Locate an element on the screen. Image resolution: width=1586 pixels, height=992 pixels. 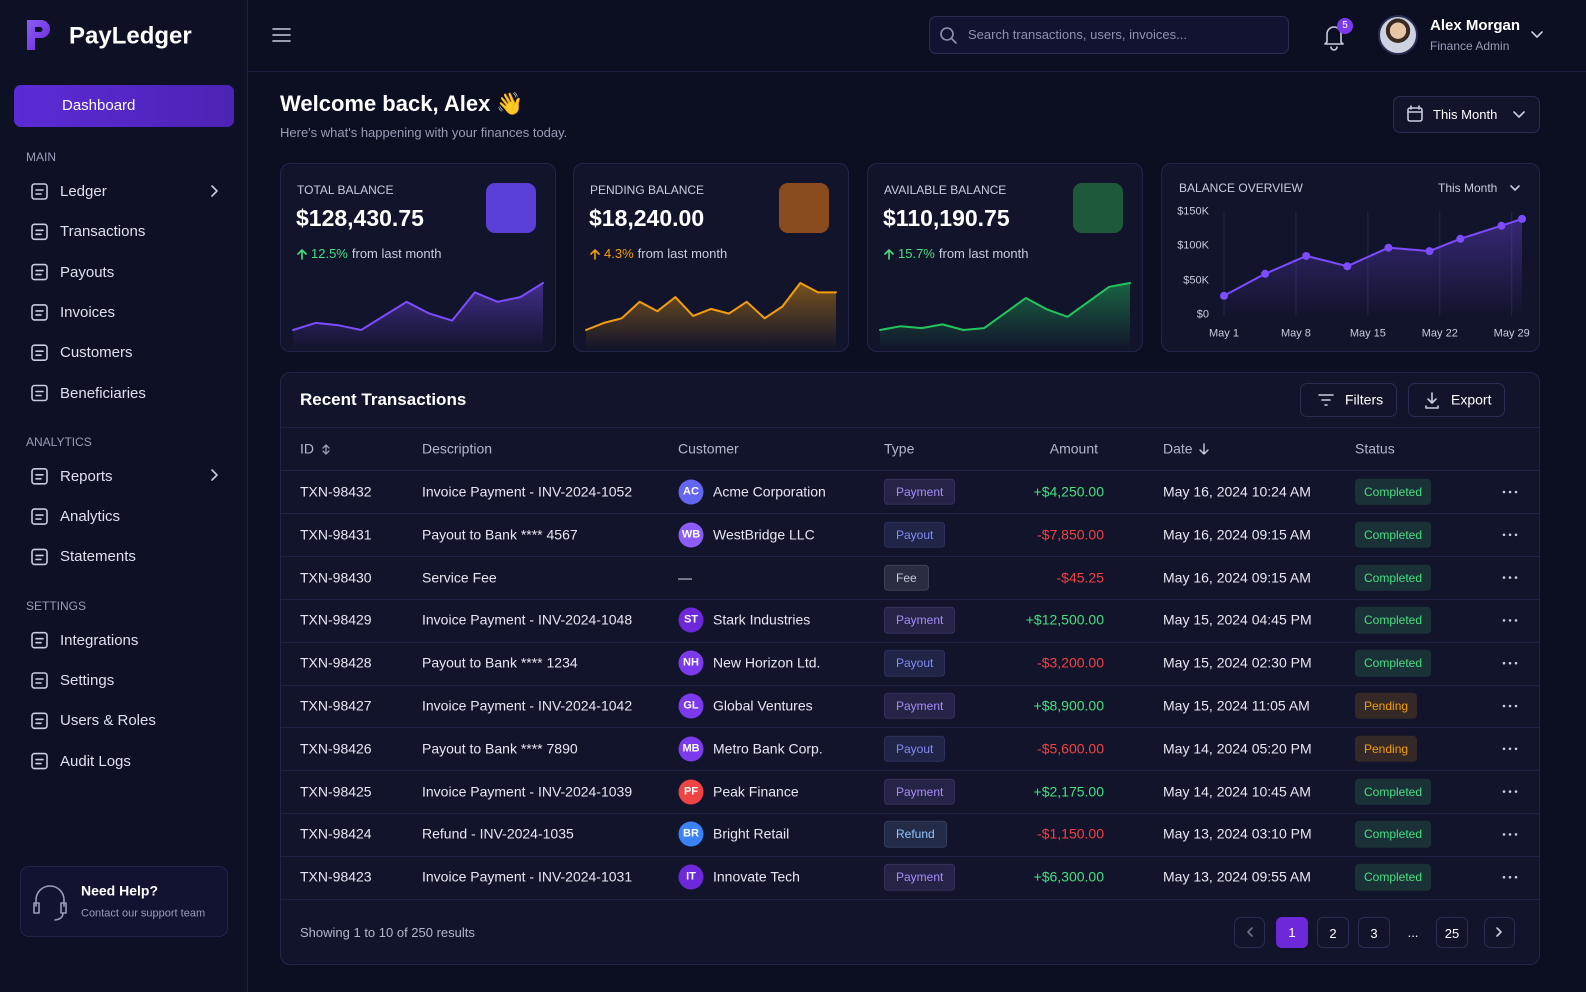
export-label: Export is located at coordinates (1471, 399).